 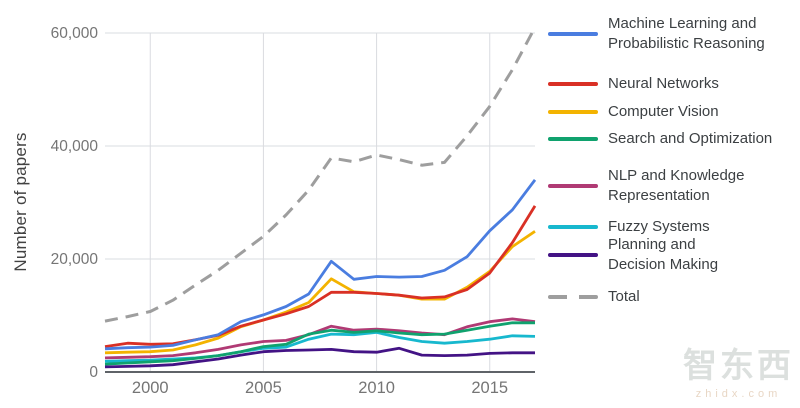 I want to click on legend-item-planning-and-decision-making: Planning and Decision Making, so click(x=674, y=255).